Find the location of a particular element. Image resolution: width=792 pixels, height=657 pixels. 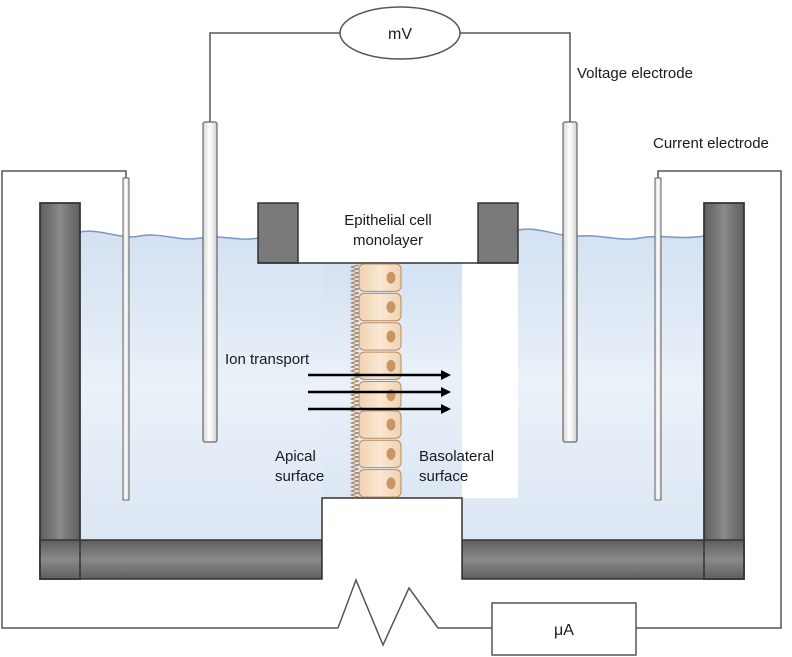

ammeter: μA is located at coordinates (564, 629).